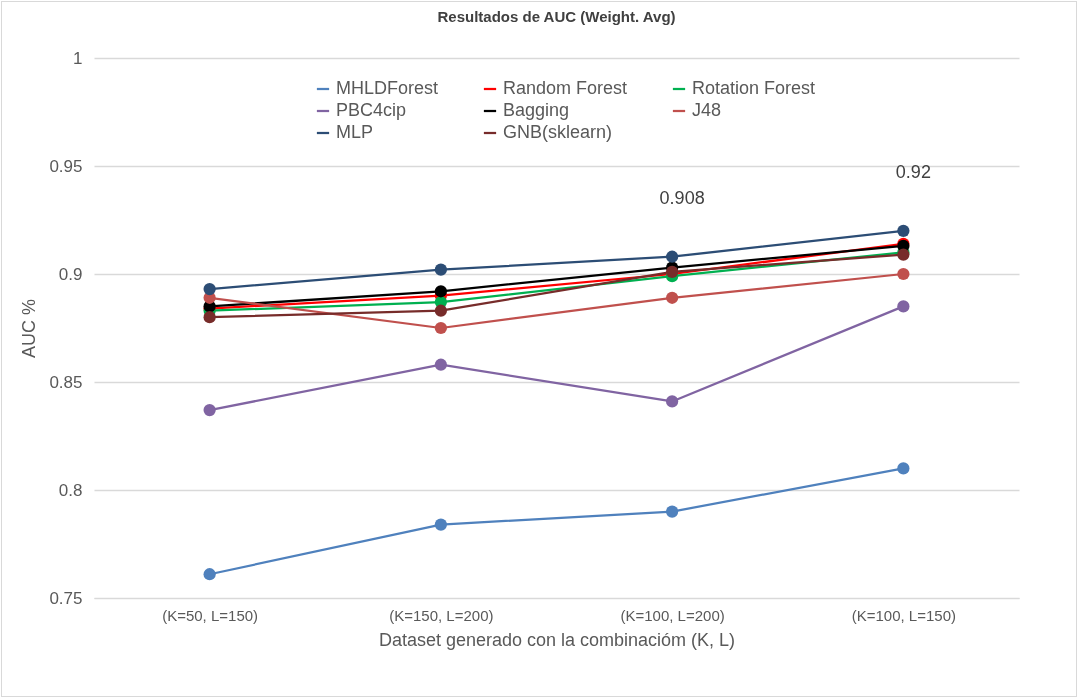  Describe the element at coordinates (371, 110) in the screenshot. I see `legend-label: PBC4cip` at that location.